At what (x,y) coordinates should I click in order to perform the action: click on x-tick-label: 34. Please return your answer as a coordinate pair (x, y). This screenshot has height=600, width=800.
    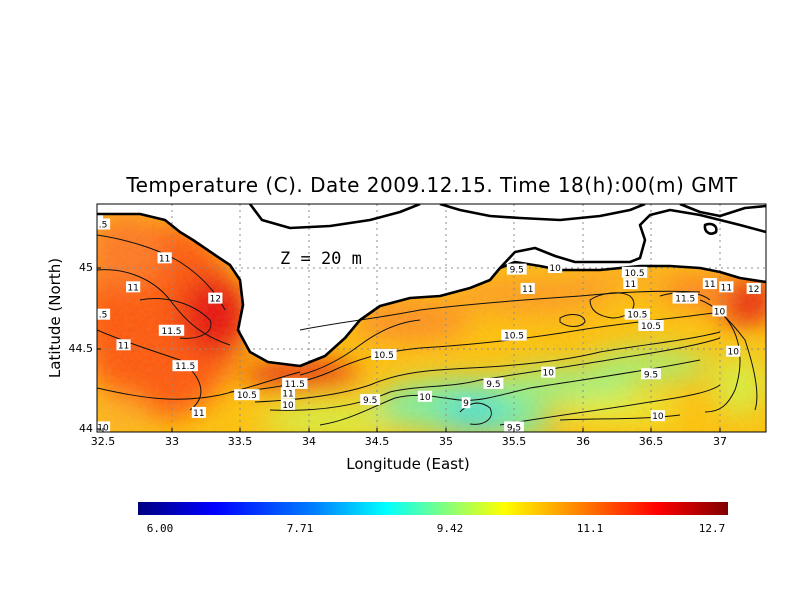
    Looking at the image, I should click on (309, 441).